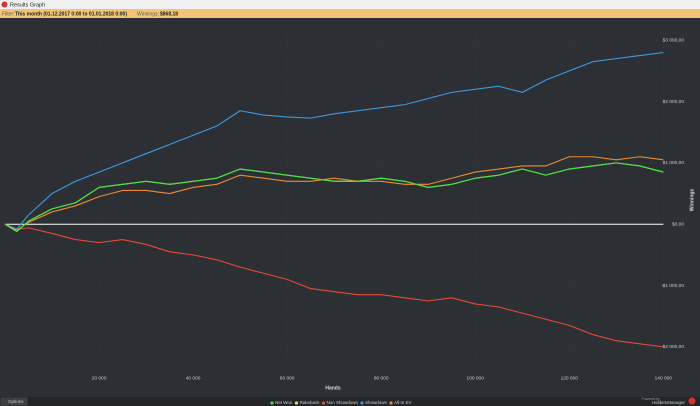  Describe the element at coordinates (692, 200) in the screenshot. I see `y-axis-label: Winnings` at that location.